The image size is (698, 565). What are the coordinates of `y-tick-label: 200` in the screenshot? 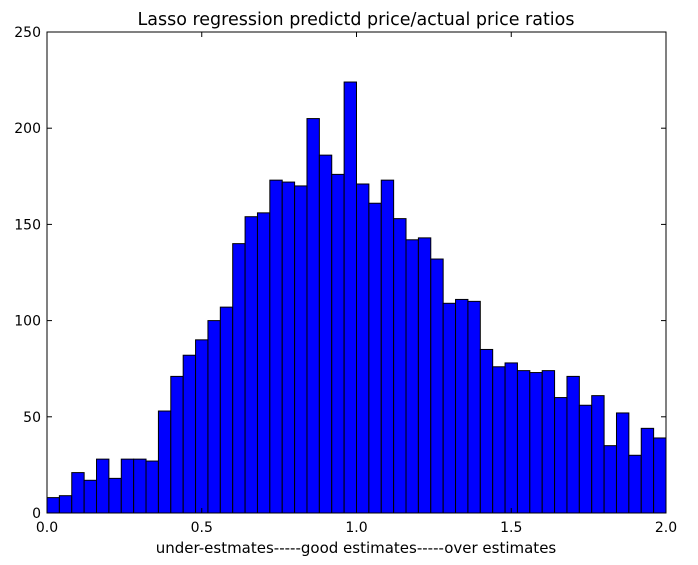 It's located at (27, 129).